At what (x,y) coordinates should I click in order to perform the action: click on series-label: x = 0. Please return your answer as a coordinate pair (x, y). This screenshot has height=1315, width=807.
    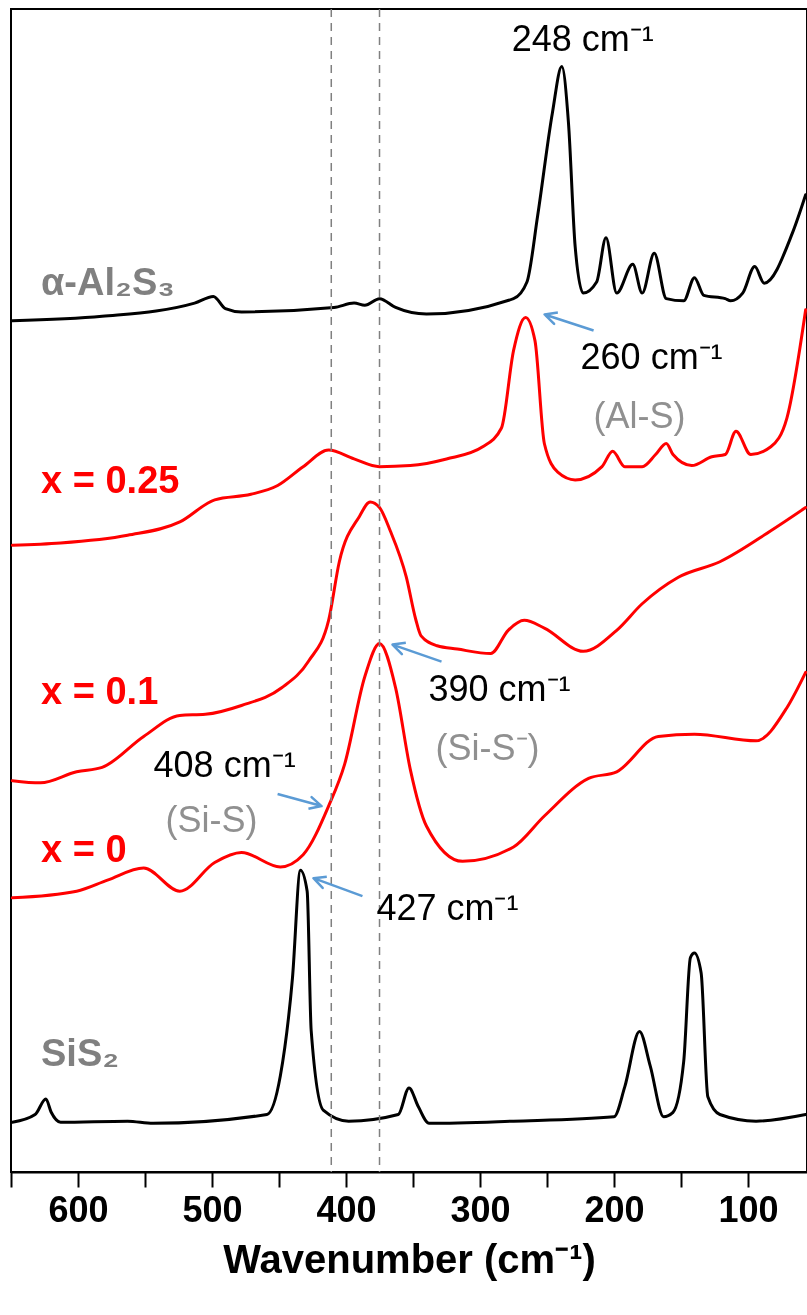
    Looking at the image, I should click on (84, 848).